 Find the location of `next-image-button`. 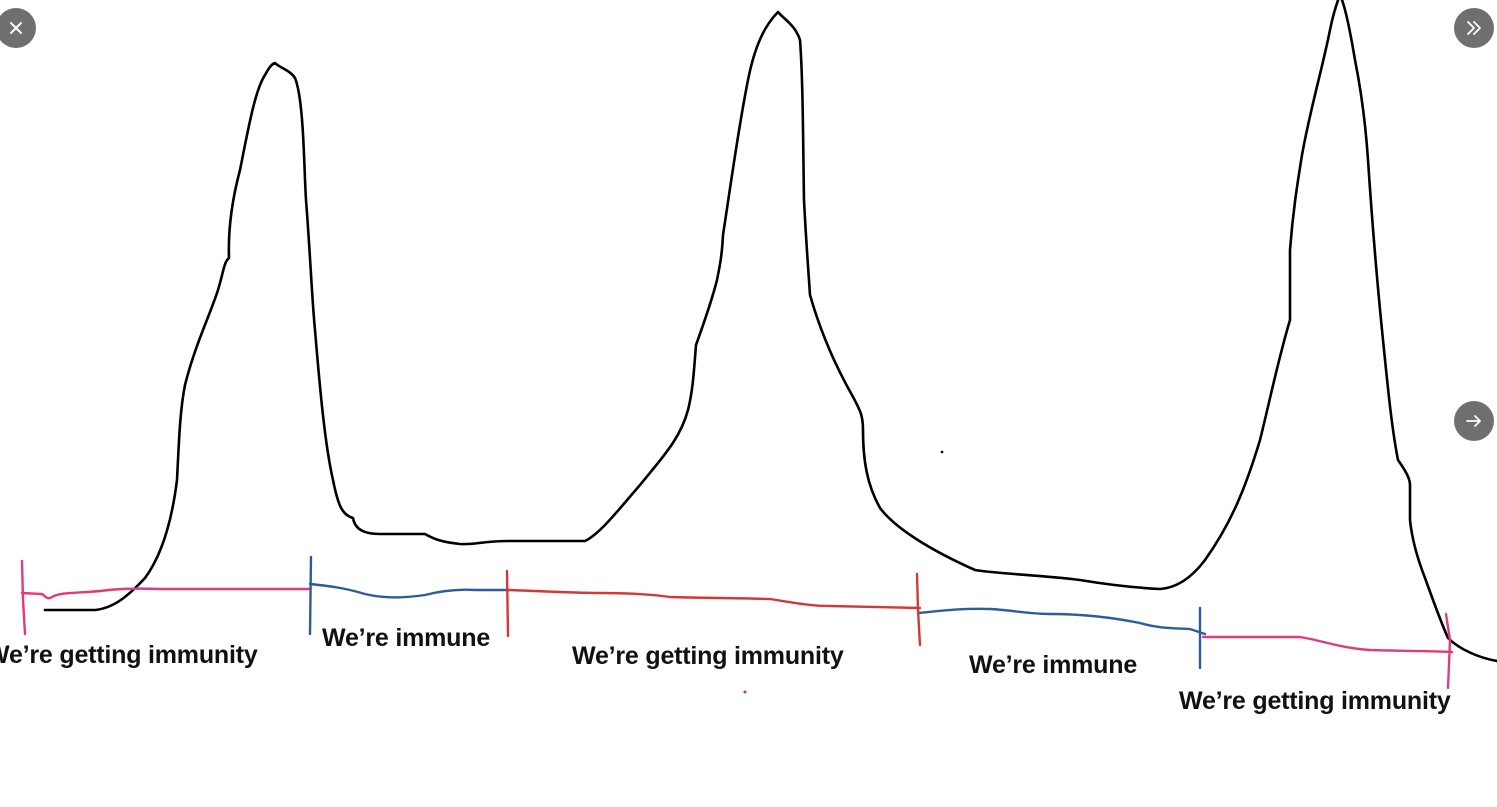

next-image-button is located at coordinates (1474, 421).